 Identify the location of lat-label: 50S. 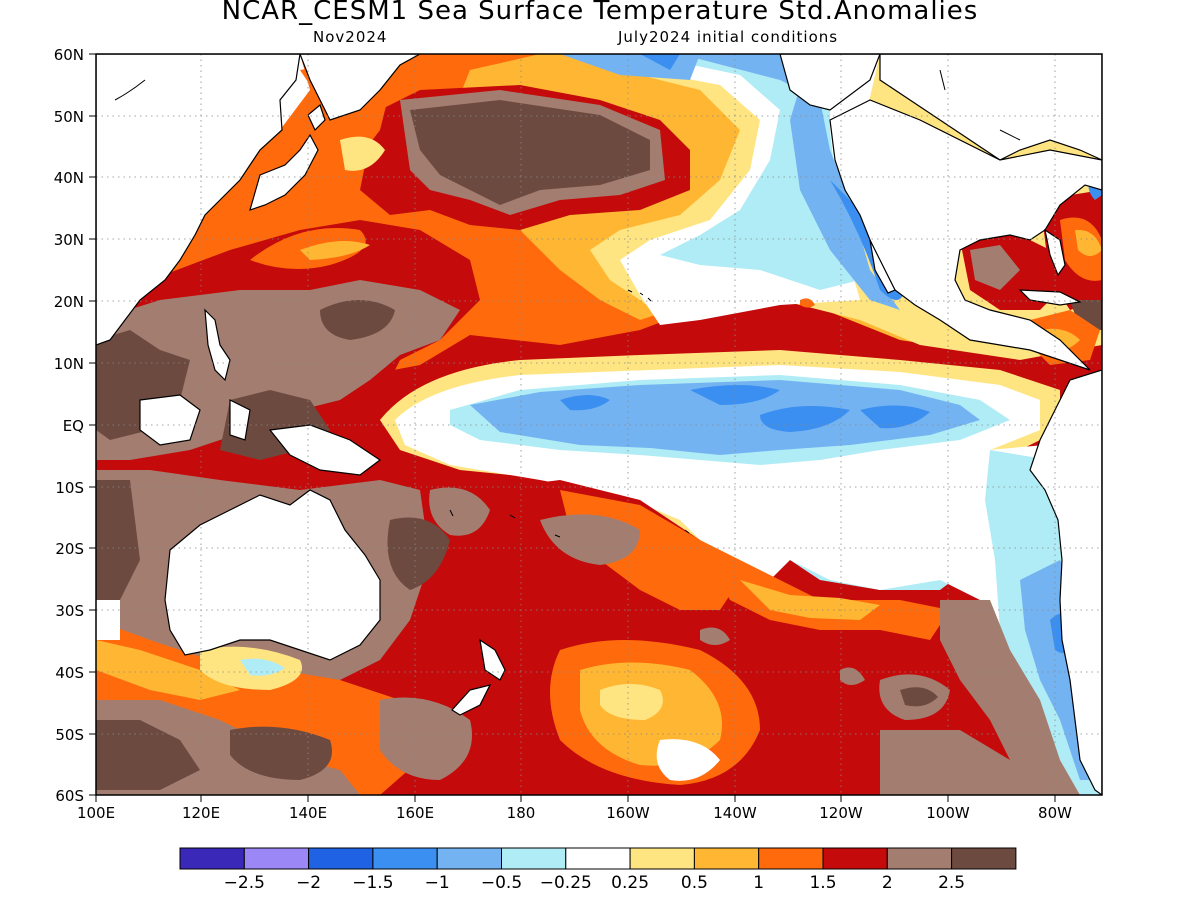
(69, 735).